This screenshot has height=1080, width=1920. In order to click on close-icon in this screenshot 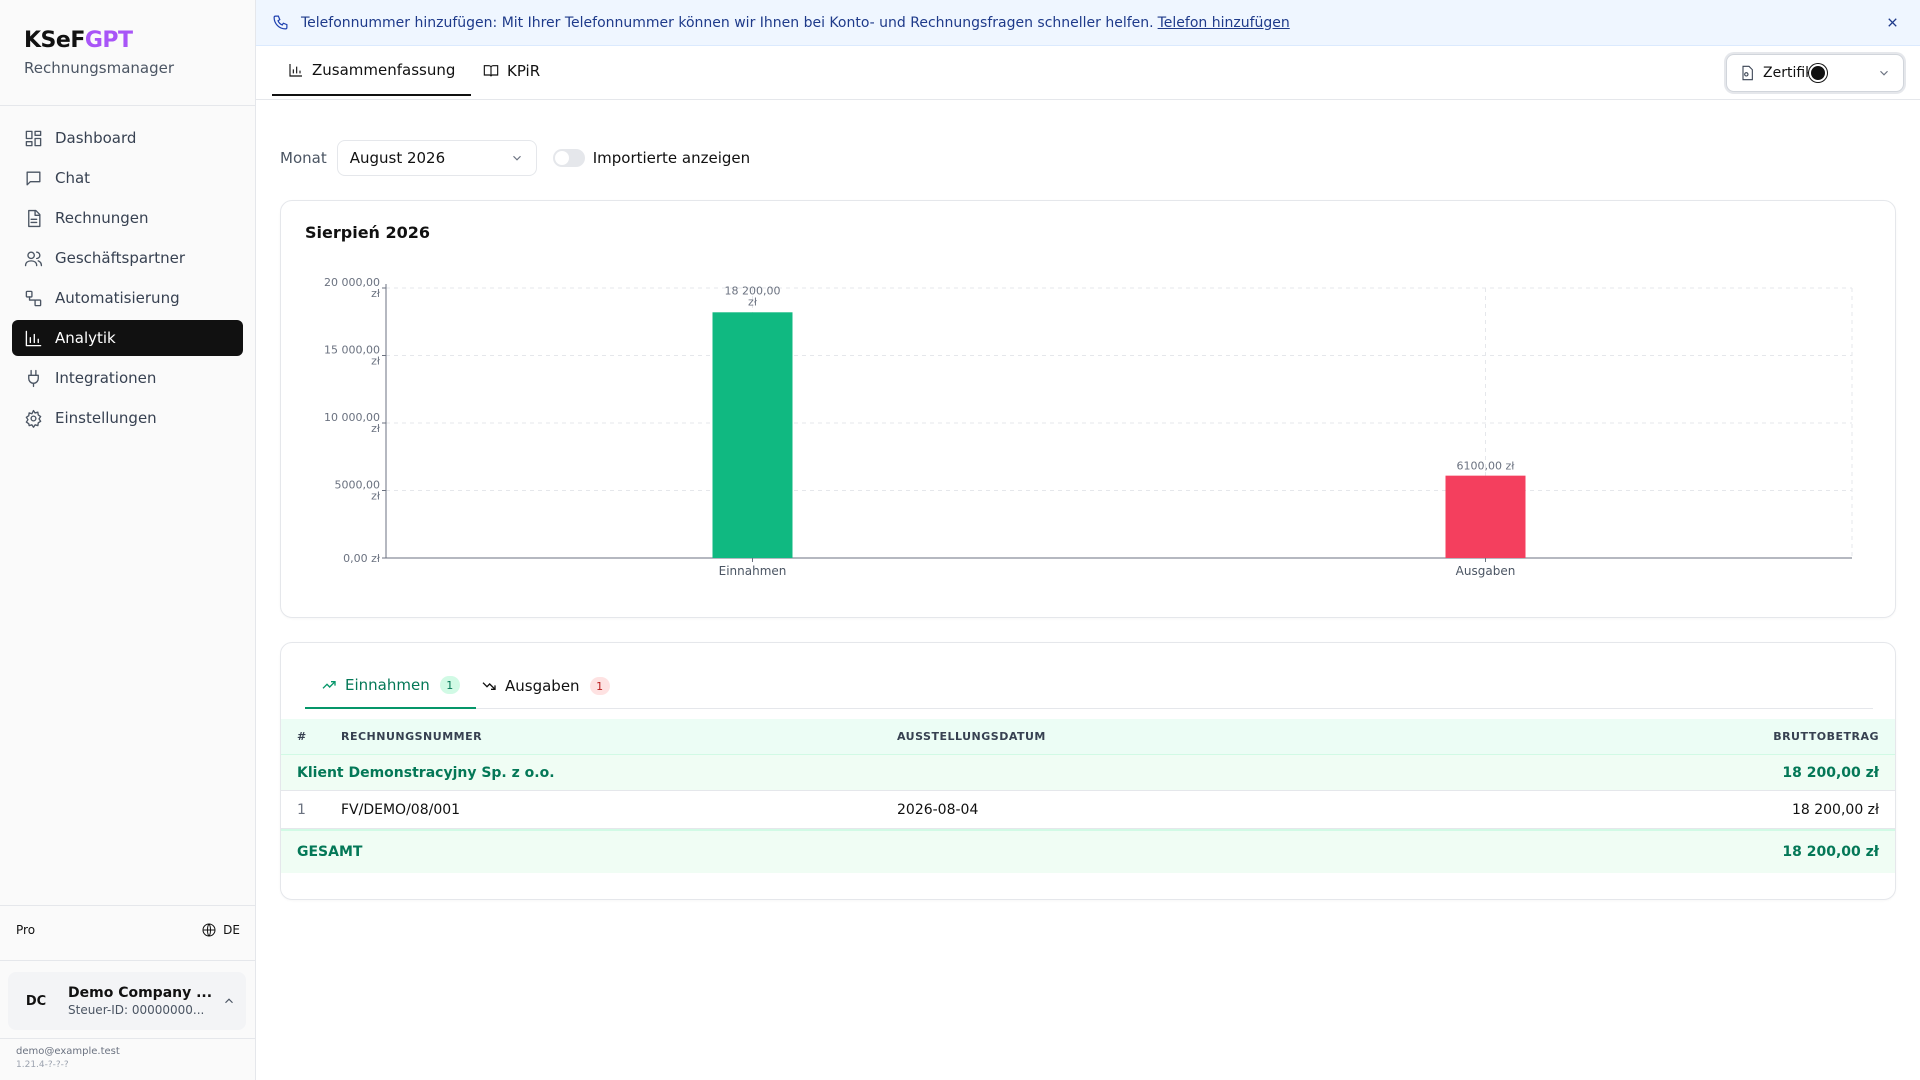, I will do `click(1892, 22)`.